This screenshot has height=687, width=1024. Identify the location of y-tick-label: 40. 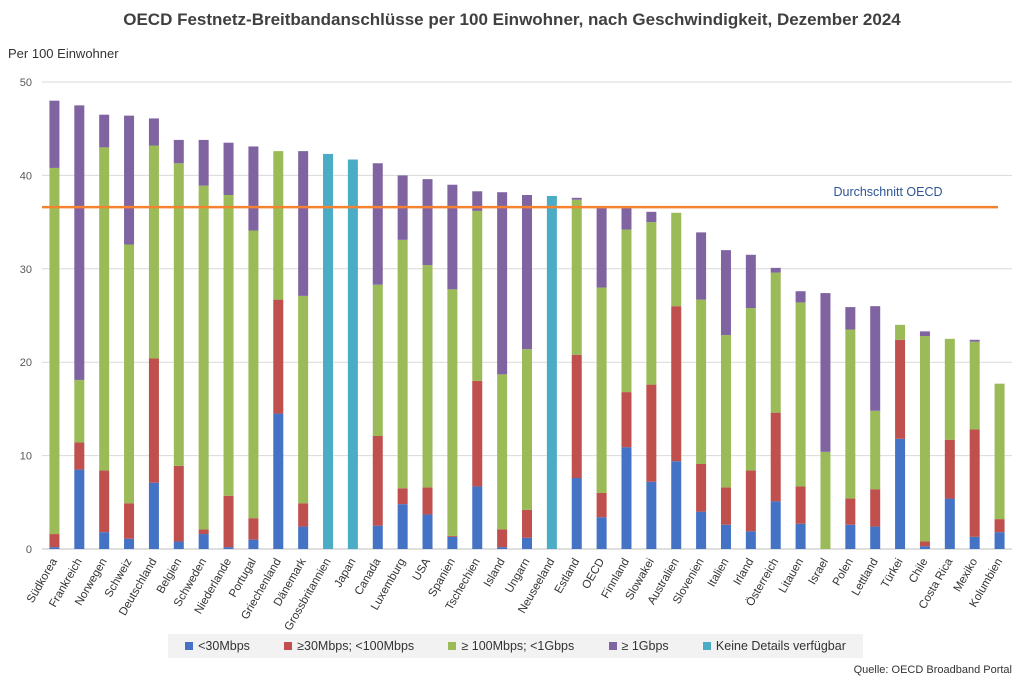
(26, 176).